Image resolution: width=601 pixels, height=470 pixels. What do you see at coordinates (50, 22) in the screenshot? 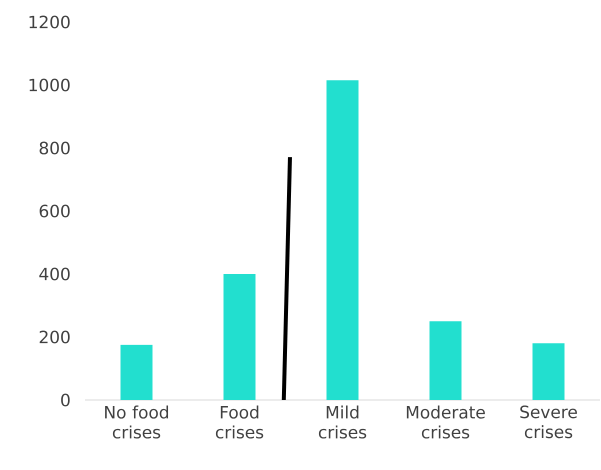
I see `y-tick-label: 1200` at bounding box center [50, 22].